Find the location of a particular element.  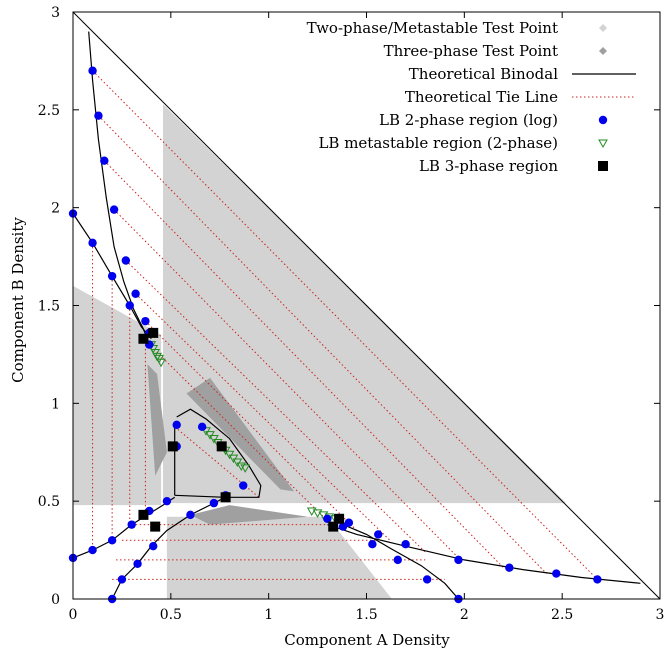

legend-label: Two-phase/Metastable Test Point is located at coordinates (432, 28).